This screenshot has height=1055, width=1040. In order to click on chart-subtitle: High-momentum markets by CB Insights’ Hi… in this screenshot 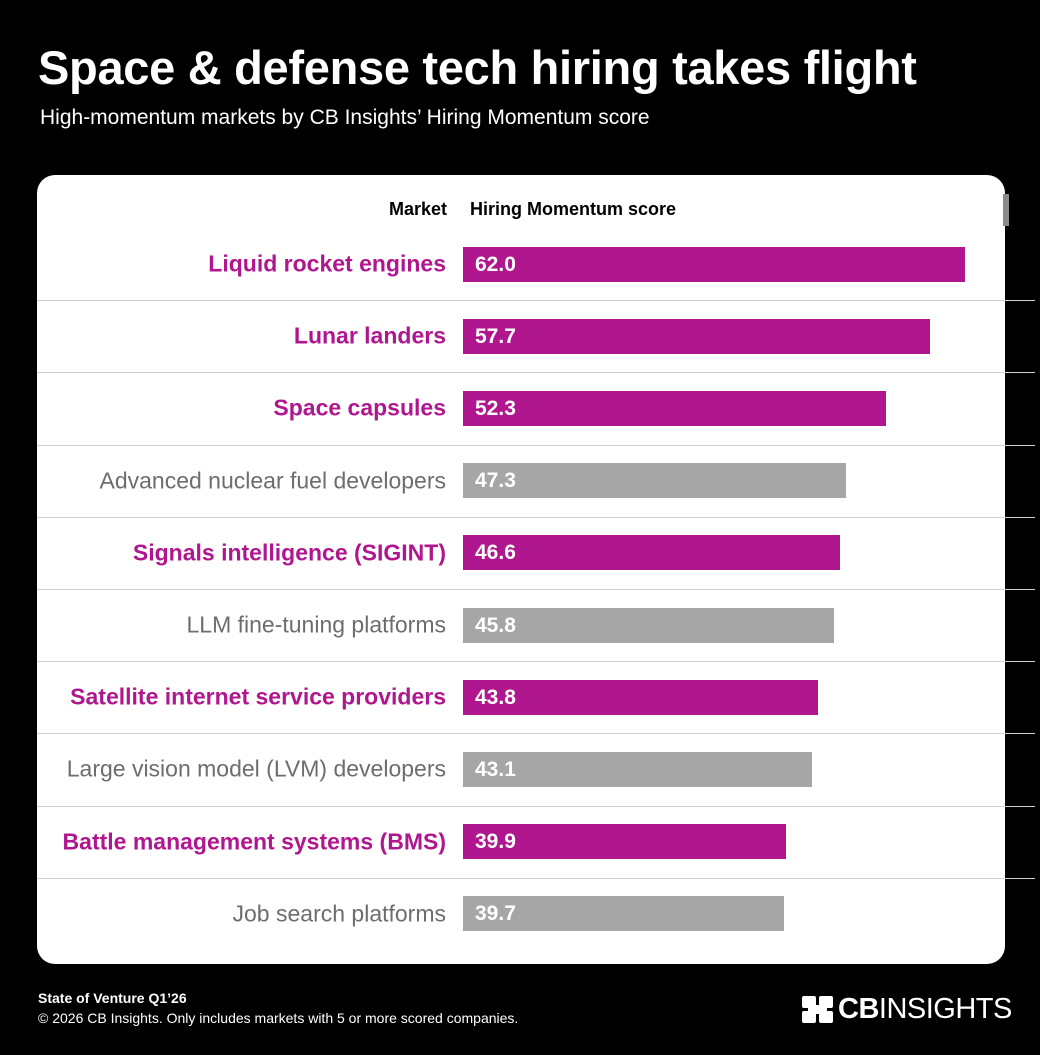, I will do `click(345, 117)`.